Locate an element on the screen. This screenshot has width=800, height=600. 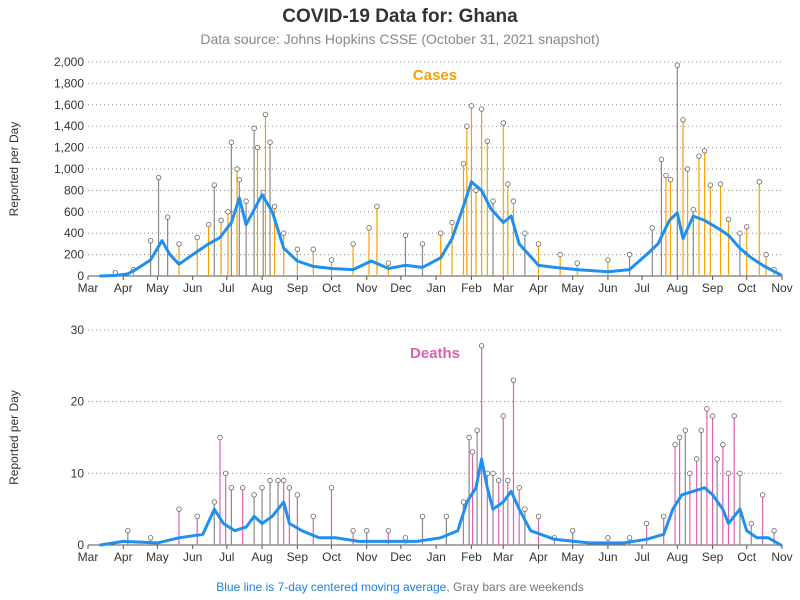
y-tick-label: 200 is located at coordinates (74, 255).